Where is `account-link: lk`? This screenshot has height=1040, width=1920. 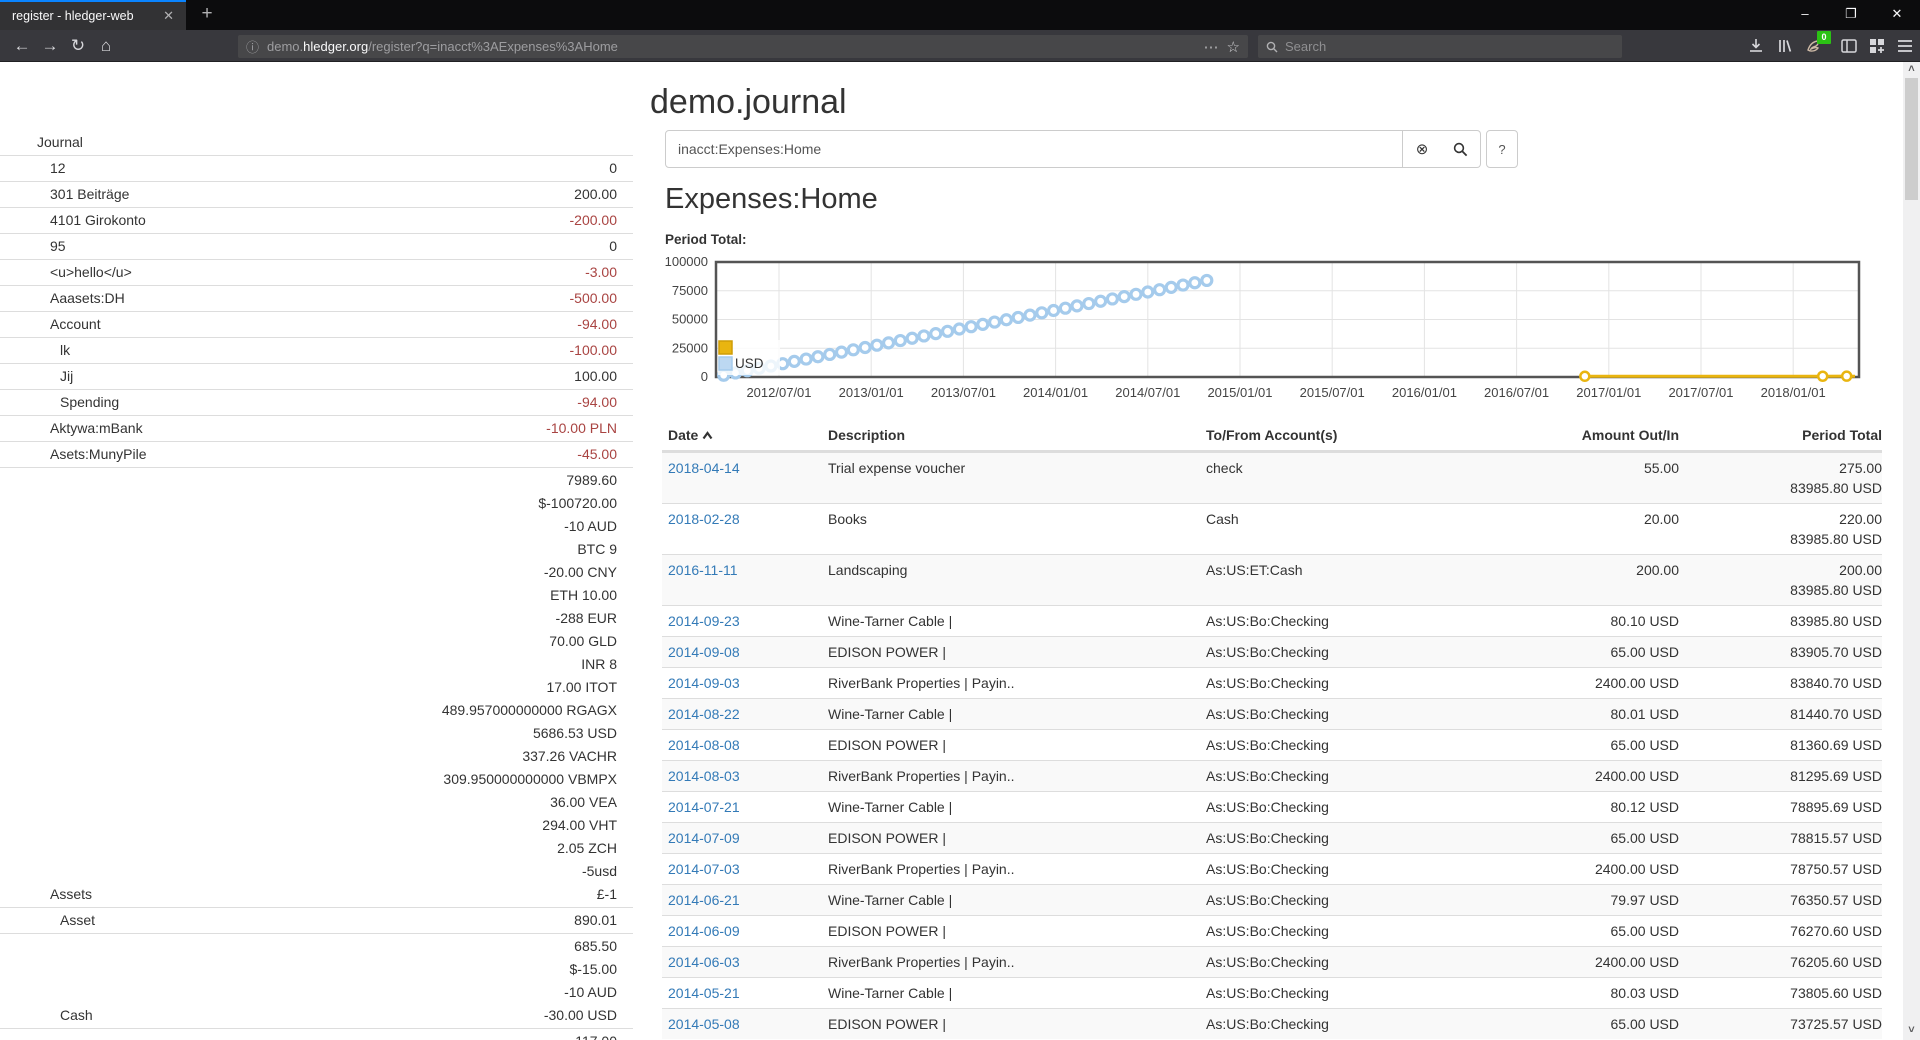 account-link: lk is located at coordinates (65, 350).